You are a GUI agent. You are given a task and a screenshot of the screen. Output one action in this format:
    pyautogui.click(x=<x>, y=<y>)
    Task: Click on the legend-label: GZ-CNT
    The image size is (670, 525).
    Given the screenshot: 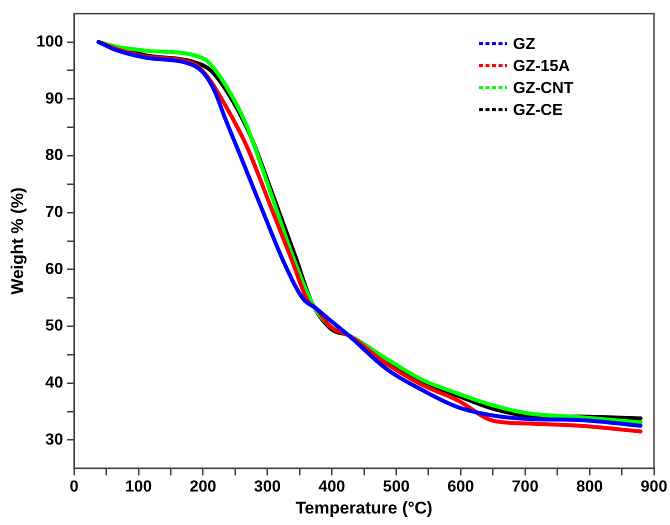 What is the action you would take?
    pyautogui.click(x=543, y=89)
    